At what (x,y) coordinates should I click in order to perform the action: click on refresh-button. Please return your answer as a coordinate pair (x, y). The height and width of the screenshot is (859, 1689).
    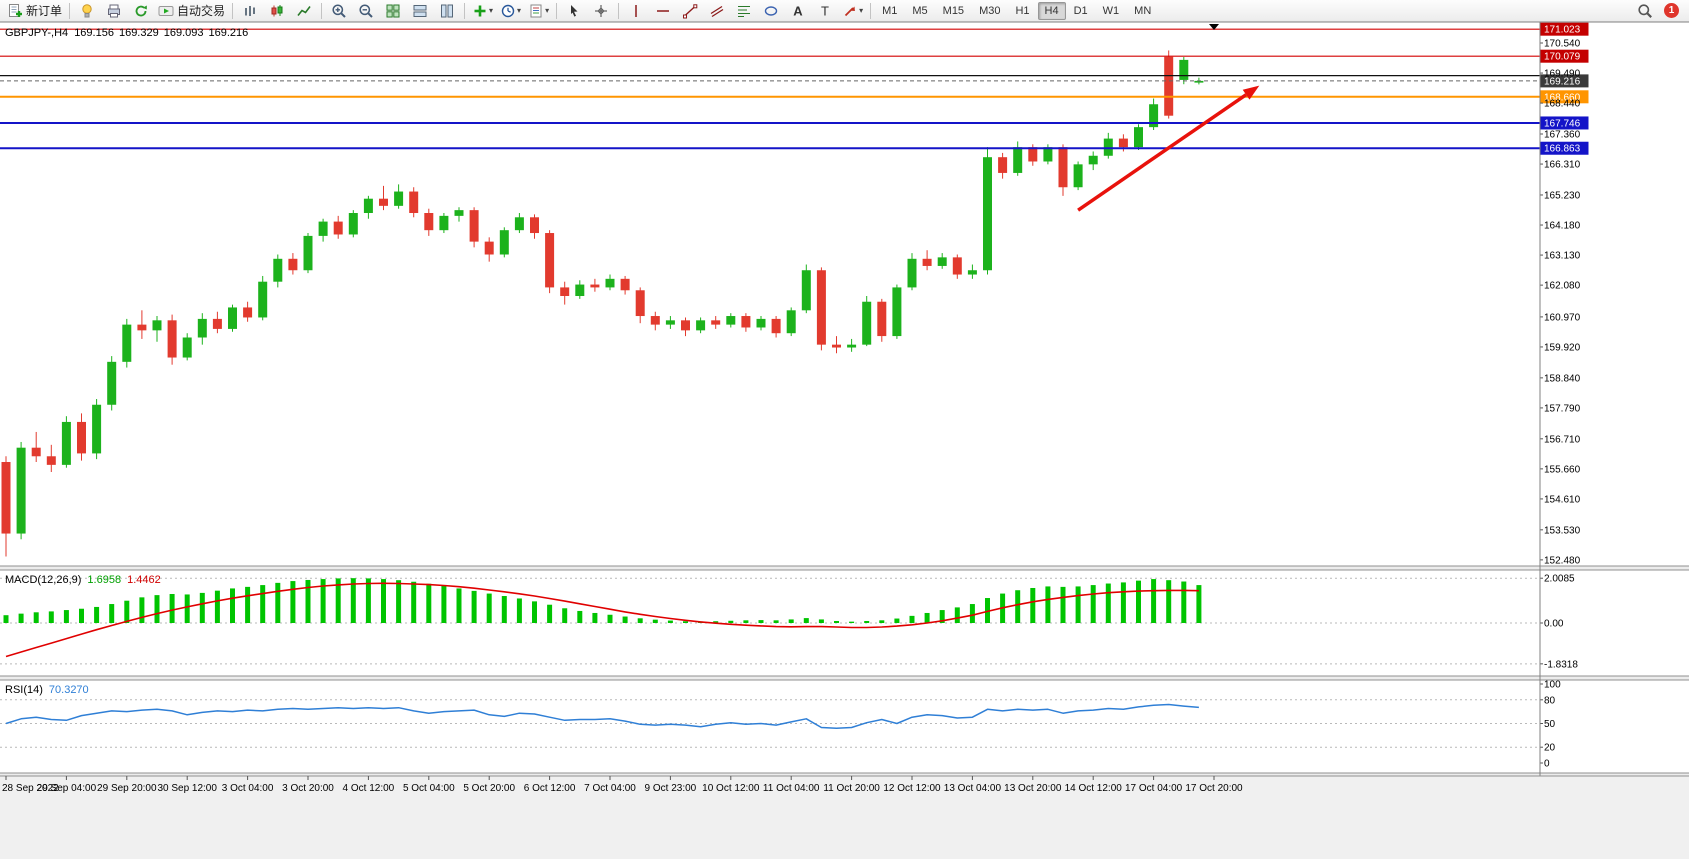
    Looking at the image, I should click on (141, 11).